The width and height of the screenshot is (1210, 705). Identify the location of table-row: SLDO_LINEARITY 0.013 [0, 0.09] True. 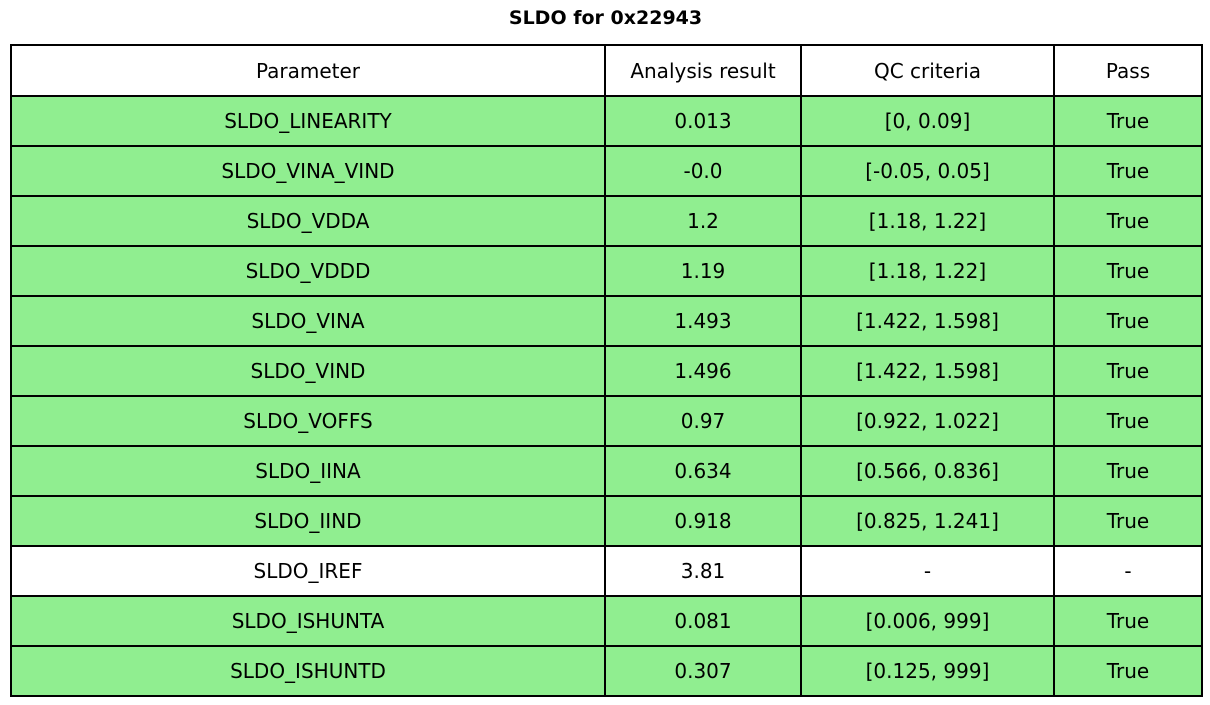
(606, 121).